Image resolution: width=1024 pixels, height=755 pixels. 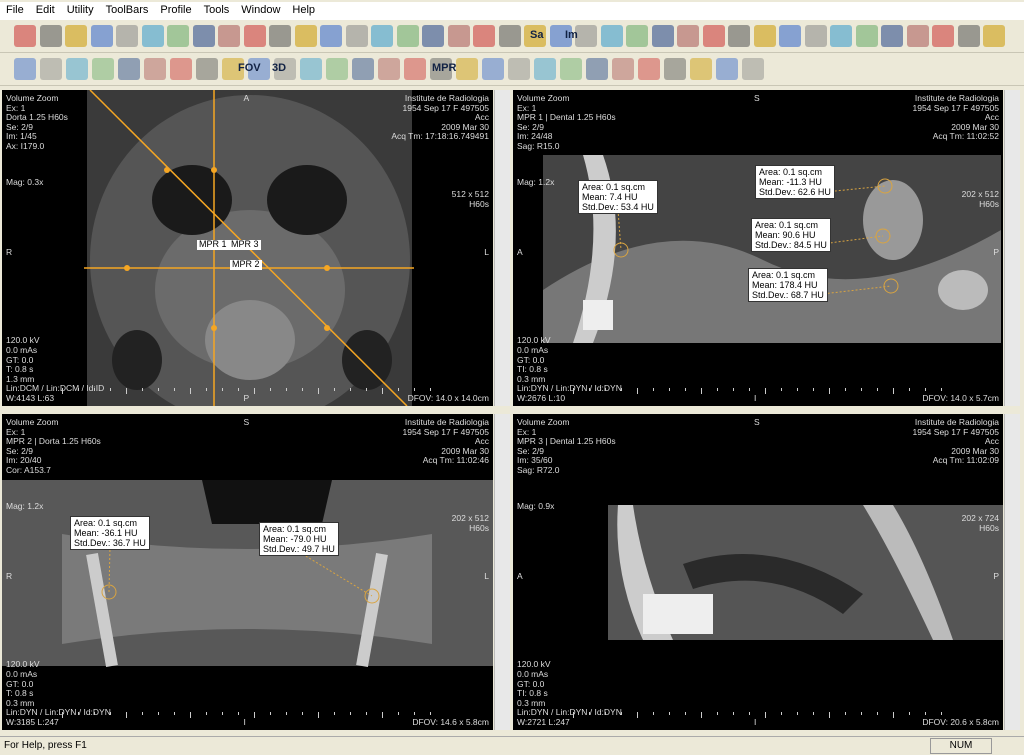 I want to click on menu-item: File, so click(x=15, y=10).